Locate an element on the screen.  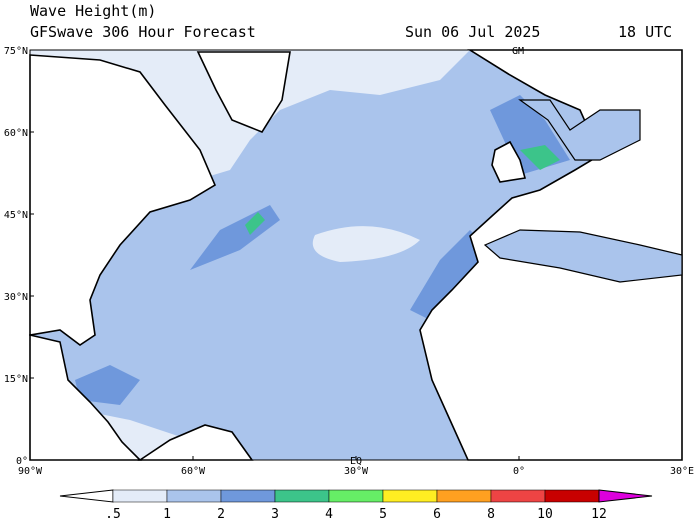
colorbar-label: 8 is located at coordinates (491, 514).